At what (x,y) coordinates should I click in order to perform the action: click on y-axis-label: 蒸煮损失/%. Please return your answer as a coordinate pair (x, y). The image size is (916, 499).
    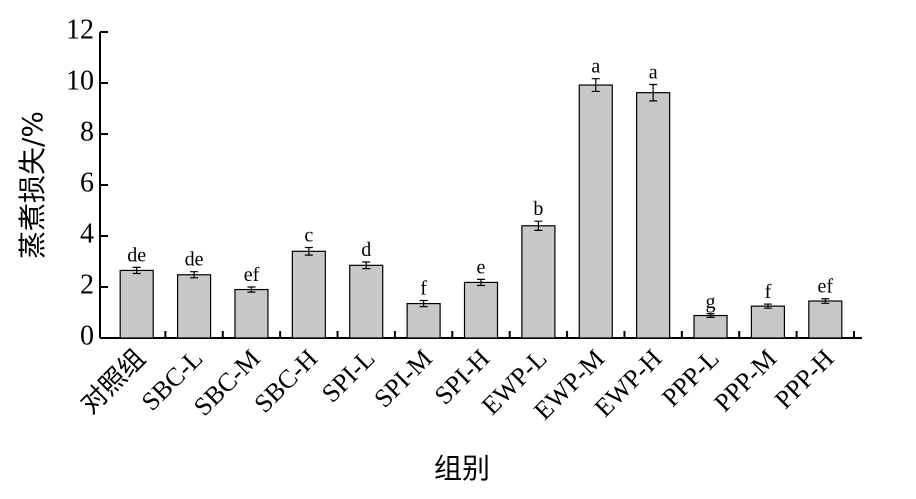
    Looking at the image, I should click on (32, 185).